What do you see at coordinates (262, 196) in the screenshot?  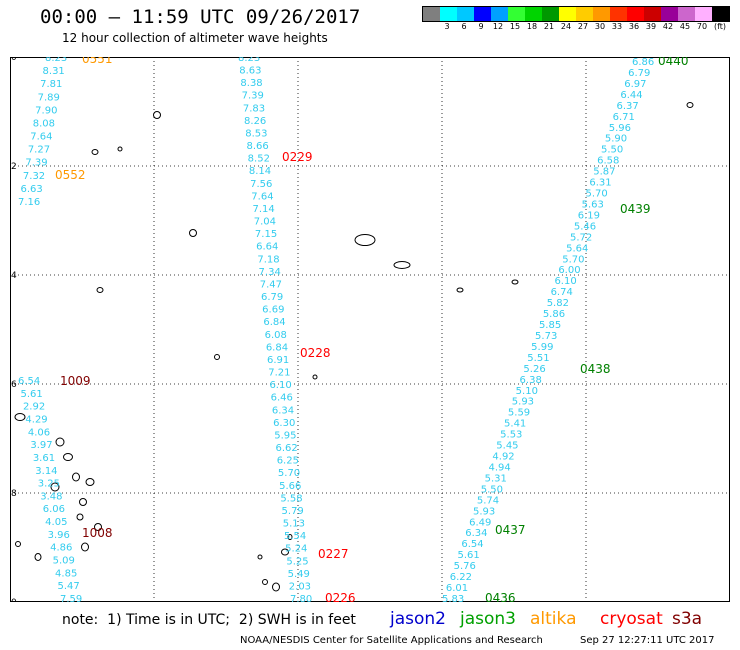 I see `swh-value: 7.64` at bounding box center [262, 196].